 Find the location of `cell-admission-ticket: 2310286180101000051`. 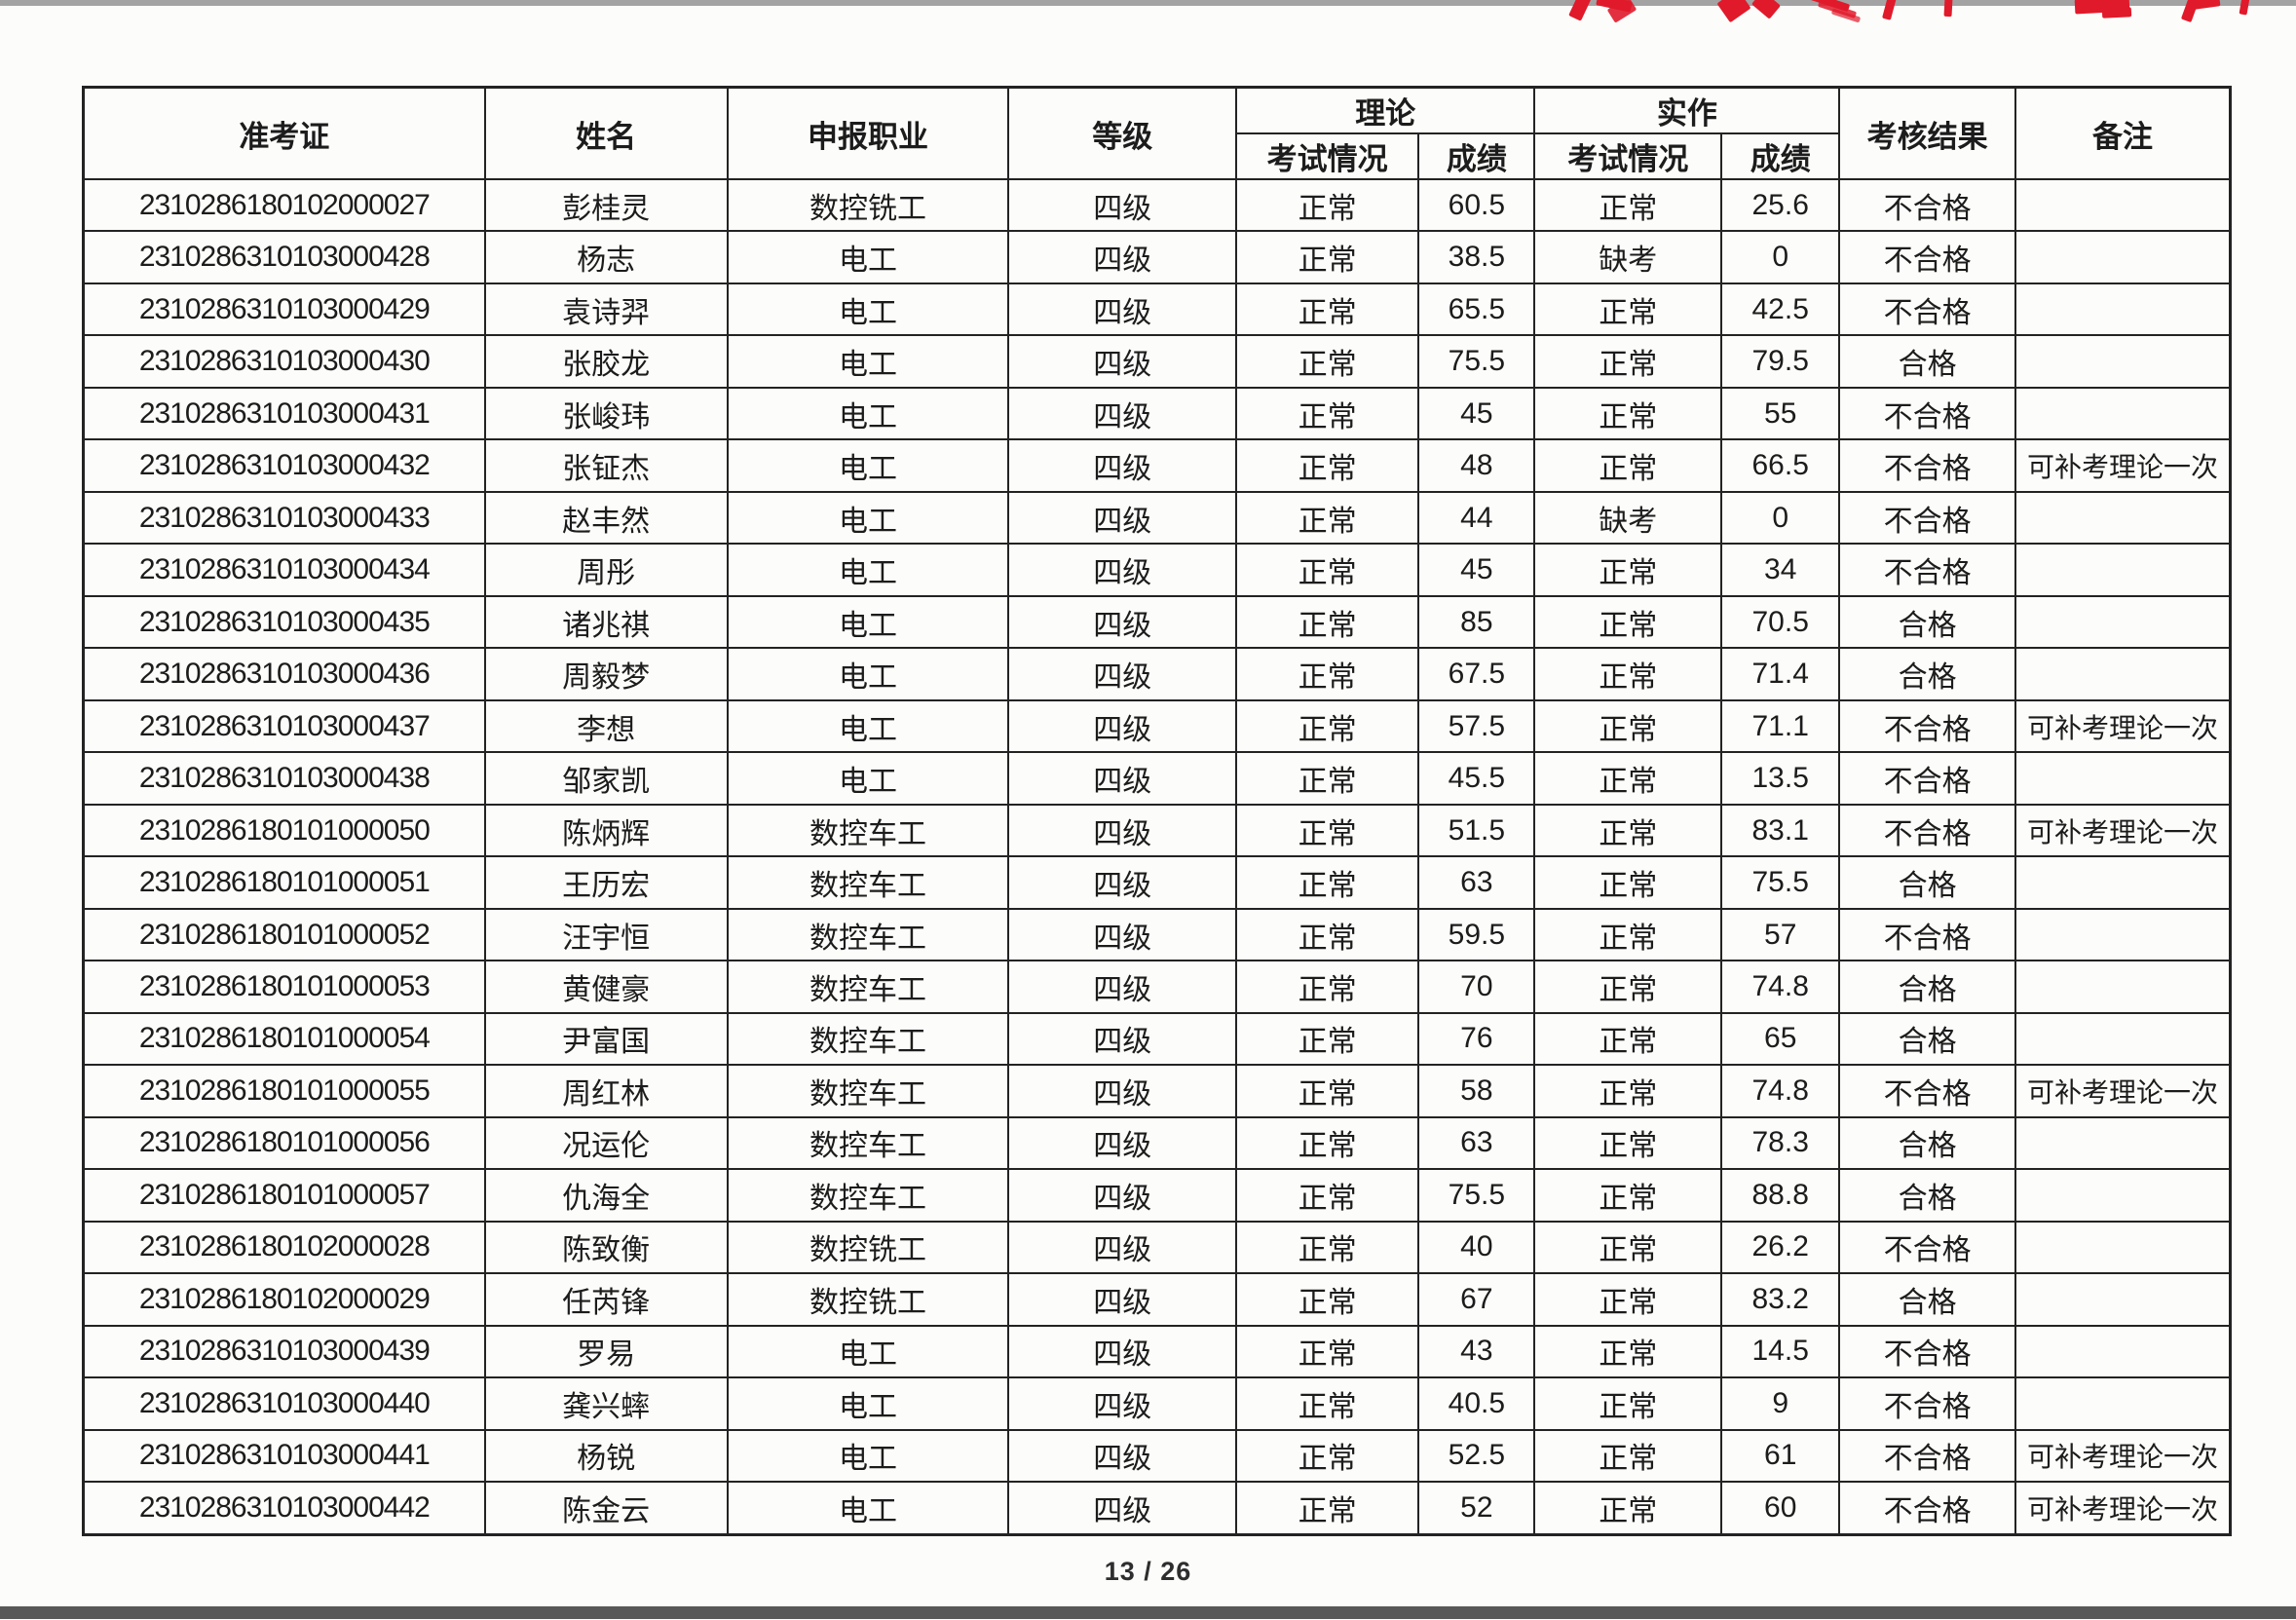

cell-admission-ticket: 2310286180101000051 is located at coordinates (284, 882).